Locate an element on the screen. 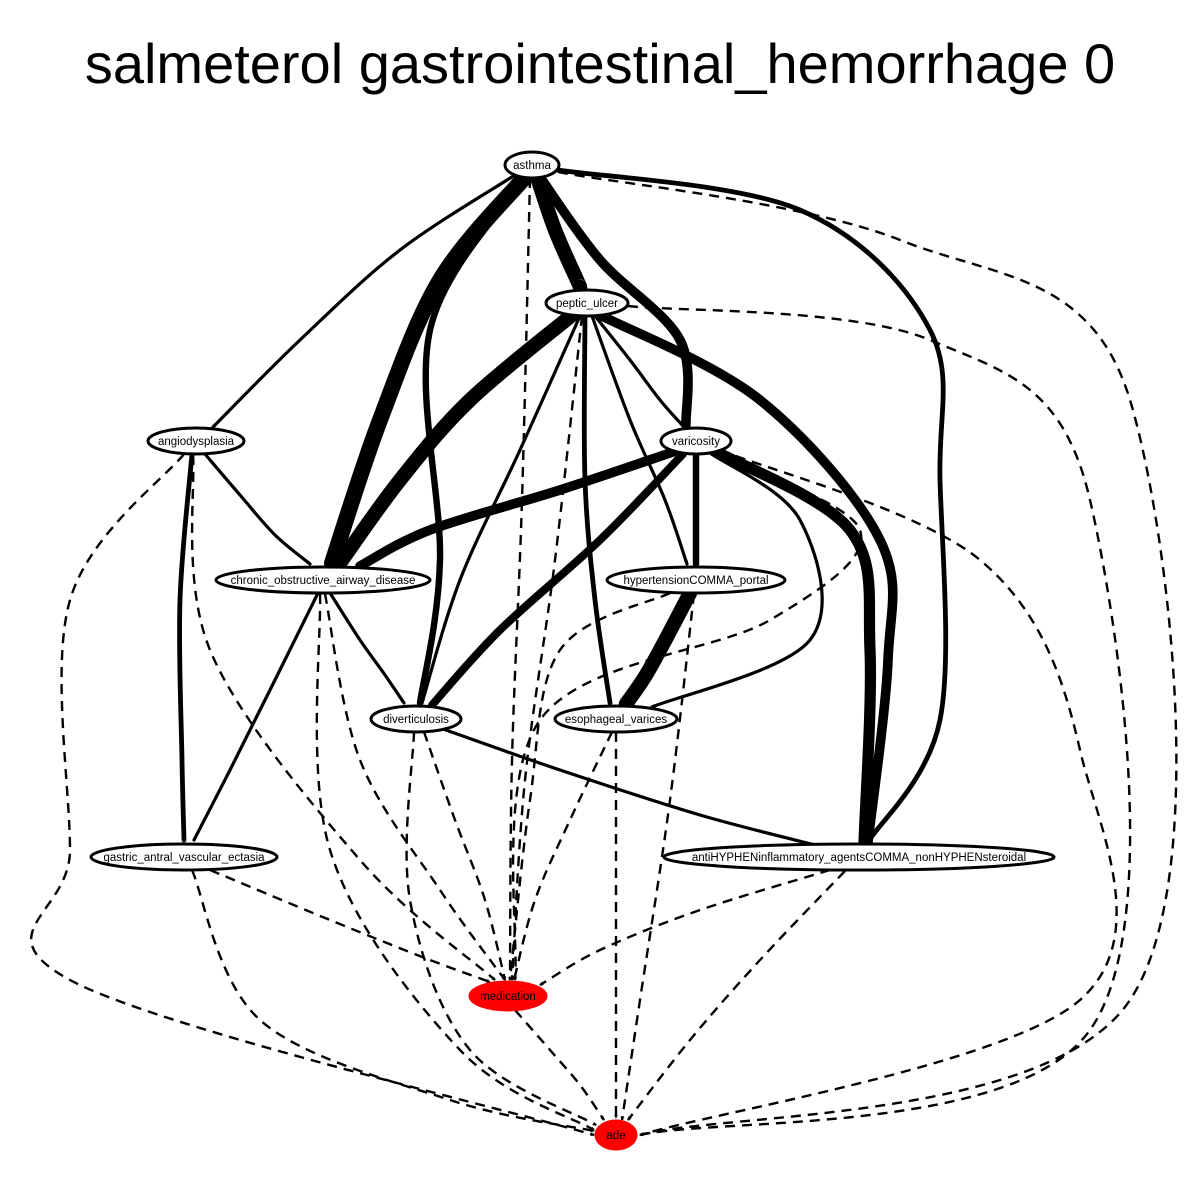 The height and width of the screenshot is (1200, 1200). edge-gastric_antral_vascular_ectasia-to-ade is located at coordinates (392, 1001).